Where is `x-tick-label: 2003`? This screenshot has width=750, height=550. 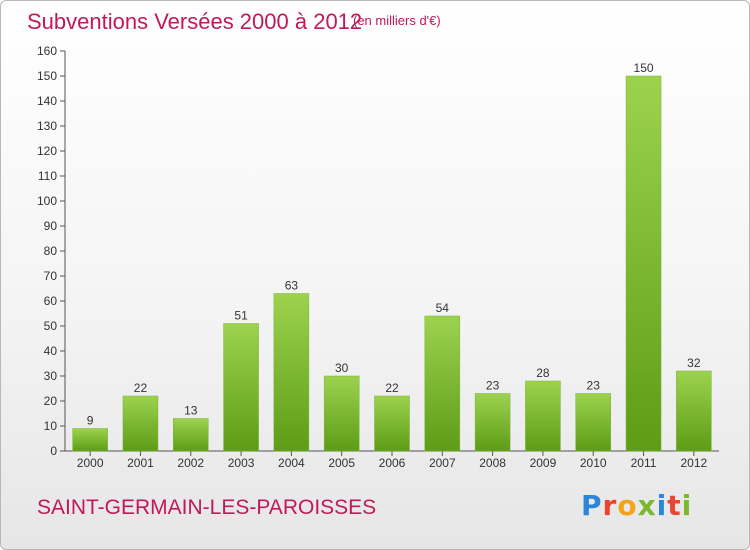
x-tick-label: 2003 is located at coordinates (241, 463).